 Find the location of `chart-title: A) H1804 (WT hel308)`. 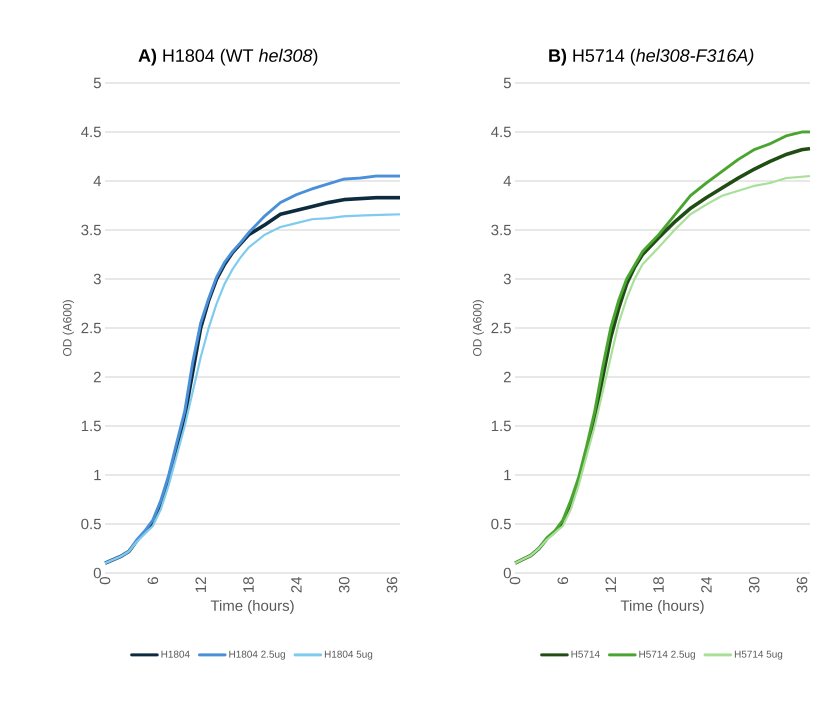

chart-title: A) H1804 (WT hel308) is located at coordinates (228, 57).